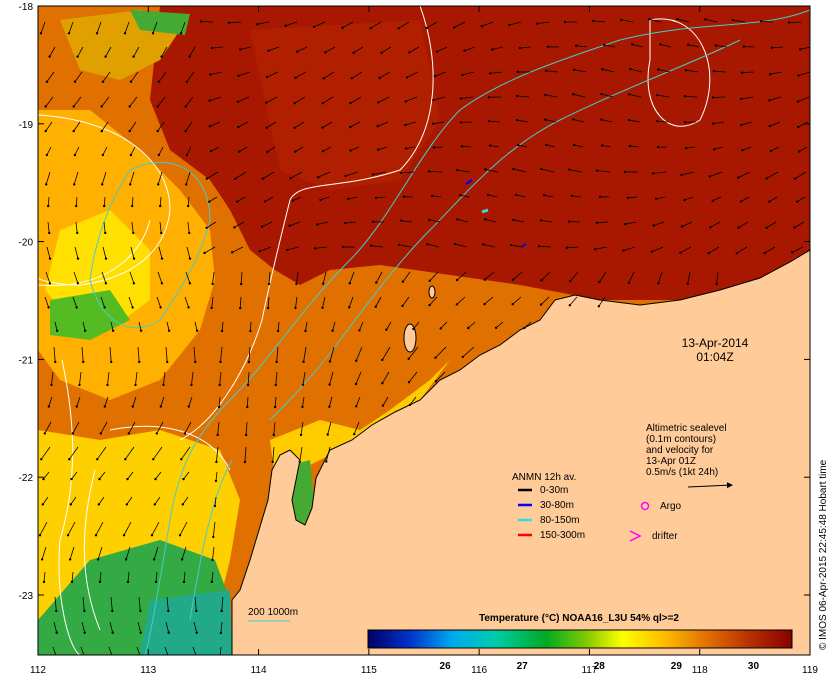 This screenshot has width=840, height=680. What do you see at coordinates (26, 125) in the screenshot?
I see `lat-tick-label: -19` at bounding box center [26, 125].